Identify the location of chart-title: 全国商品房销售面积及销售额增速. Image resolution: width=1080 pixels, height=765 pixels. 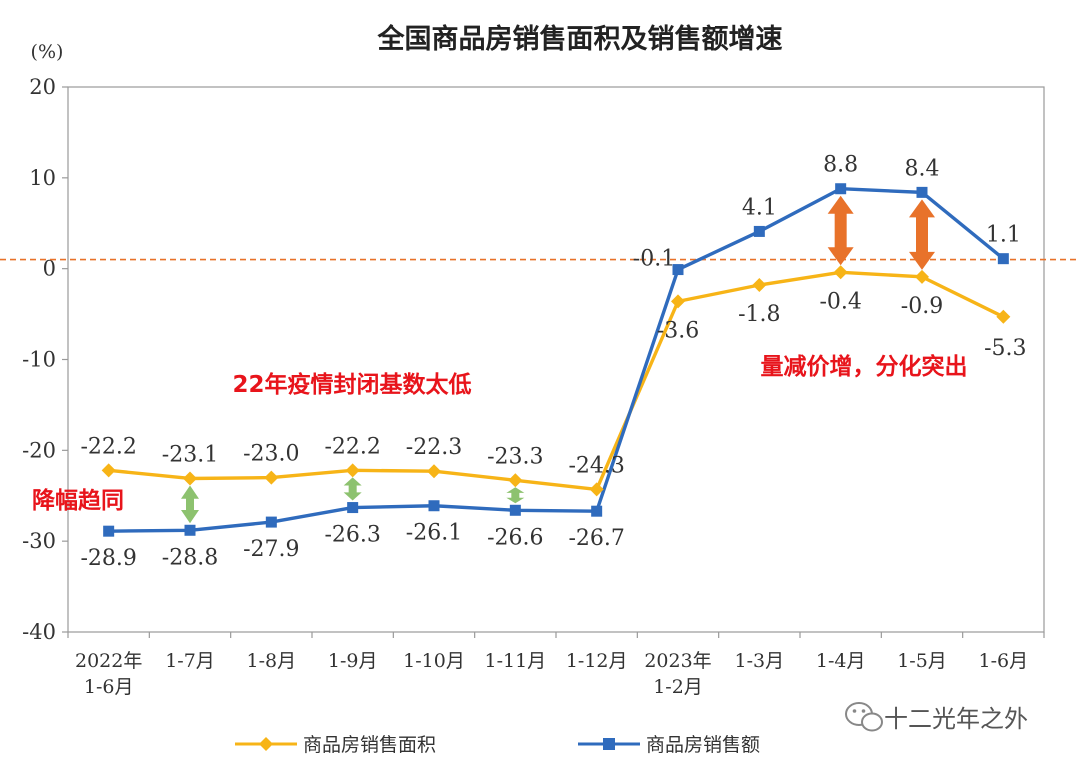
(580, 39).